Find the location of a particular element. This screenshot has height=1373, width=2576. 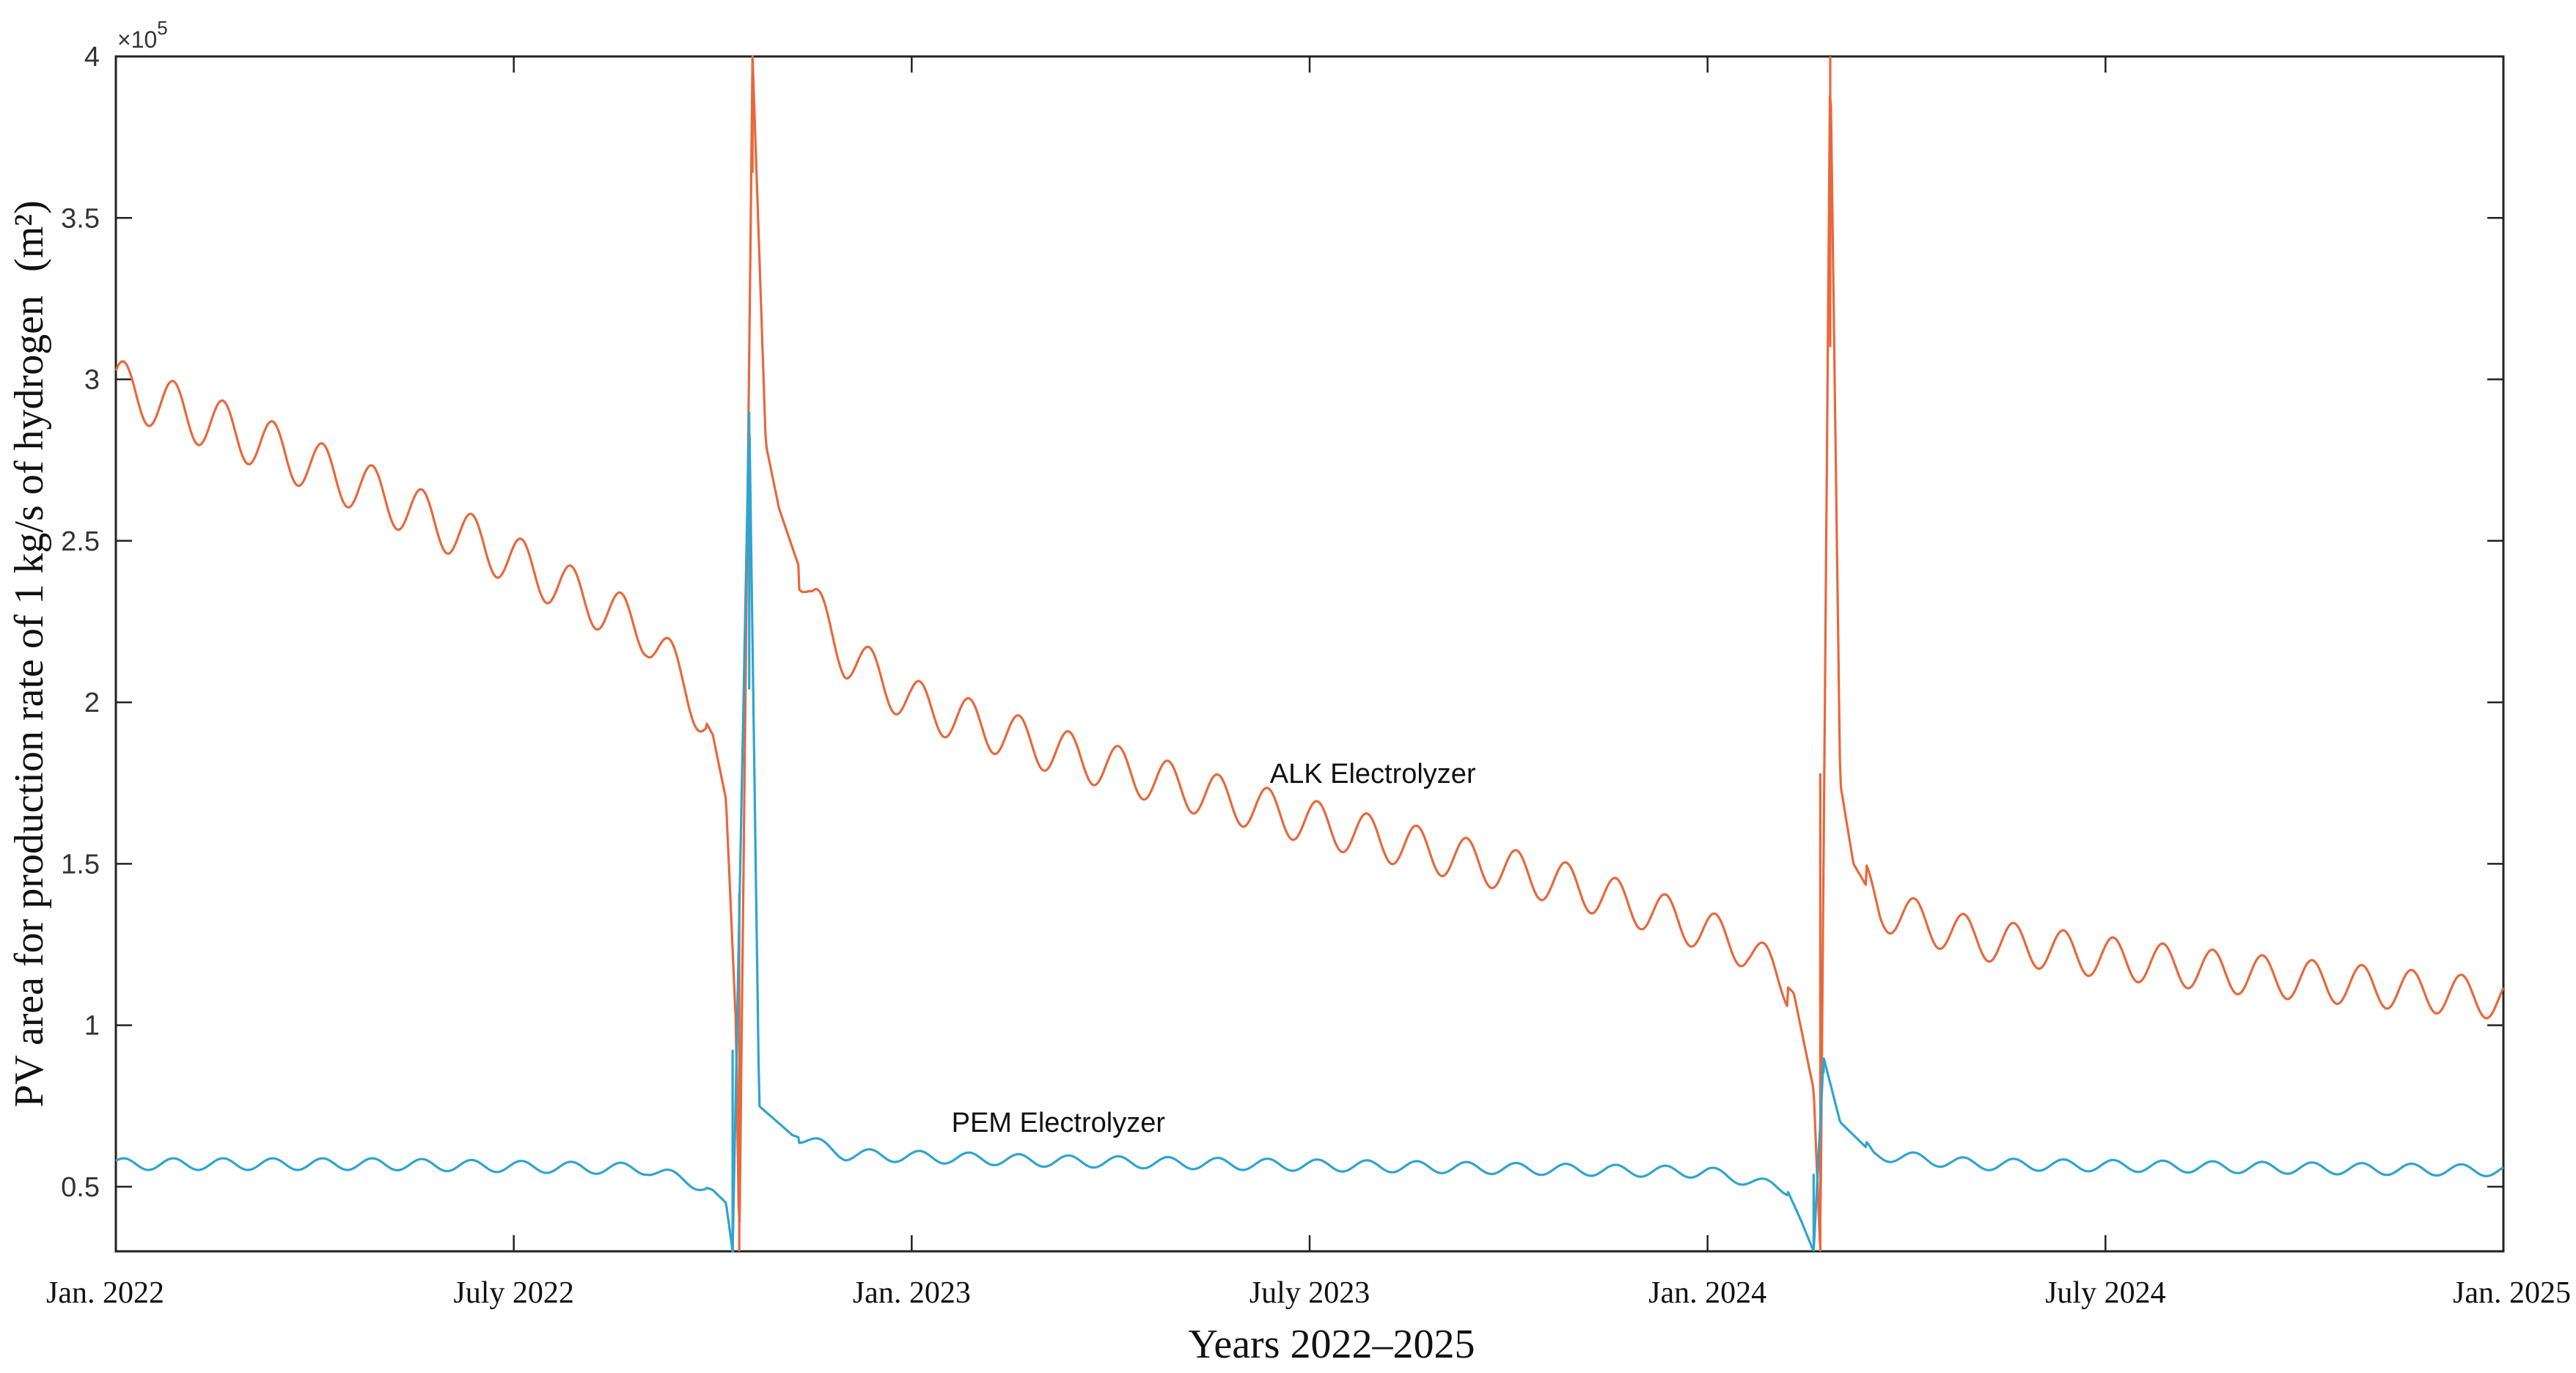

y-tick-label: 0.5 is located at coordinates (80, 1187).